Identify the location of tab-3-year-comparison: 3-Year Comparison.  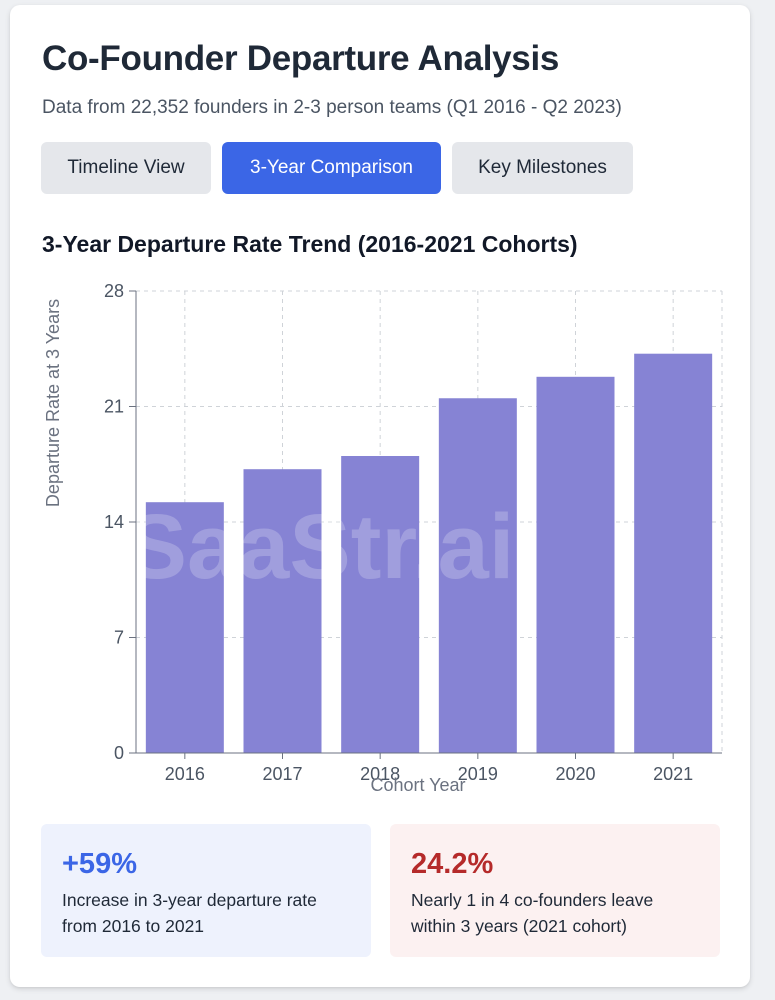
(331, 168).